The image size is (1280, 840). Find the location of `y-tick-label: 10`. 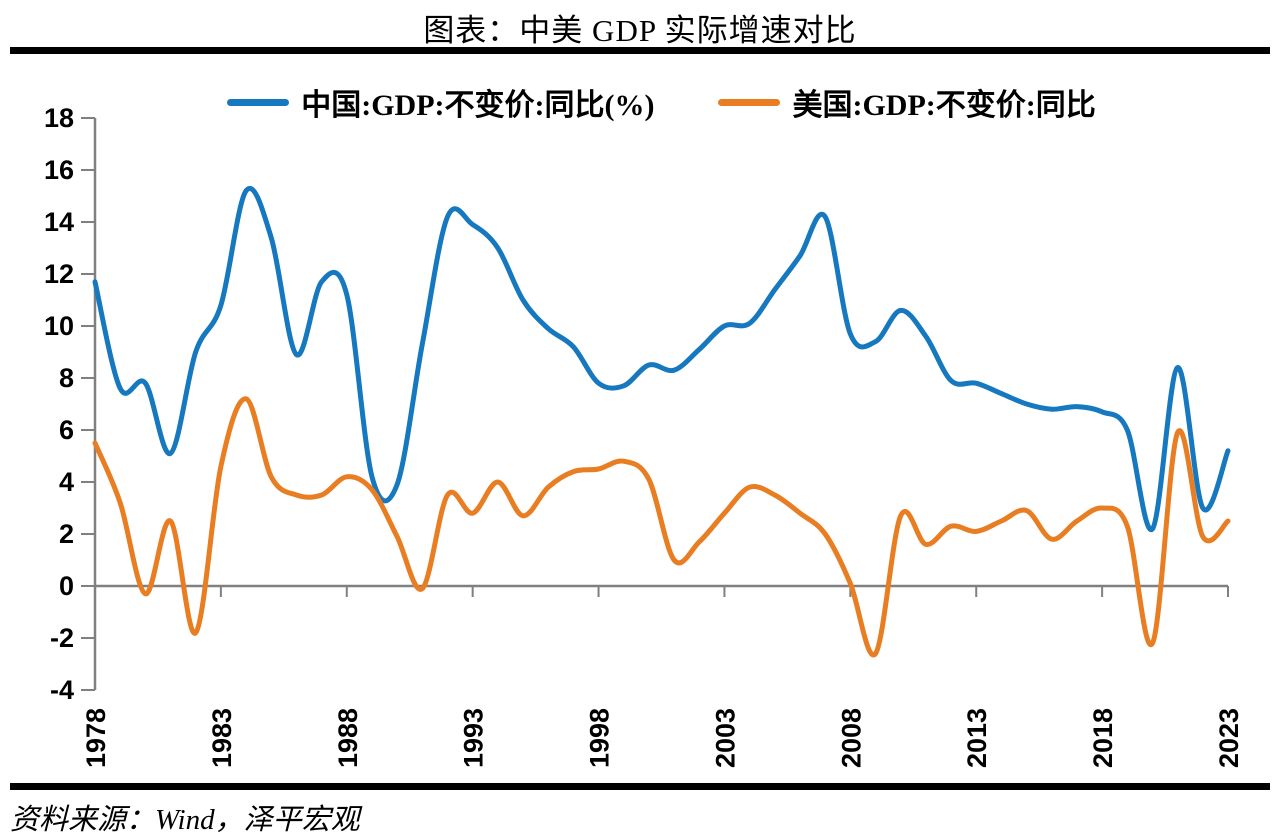

y-tick-label: 10 is located at coordinates (59, 326).